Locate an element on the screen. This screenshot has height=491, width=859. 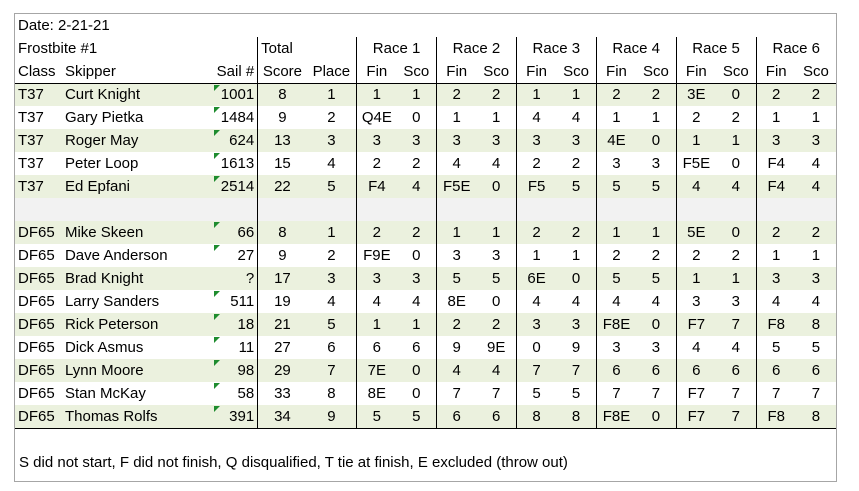
header-race-1: Race 1 is located at coordinates (396, 48).